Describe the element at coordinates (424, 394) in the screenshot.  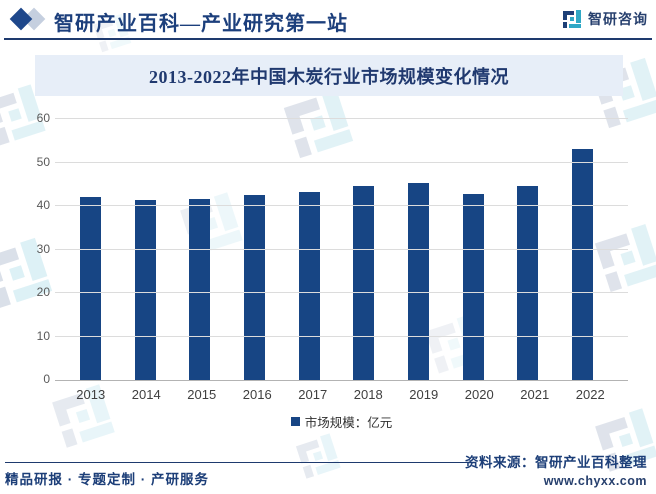
I see `x-tick-label-2019: 2019` at that location.